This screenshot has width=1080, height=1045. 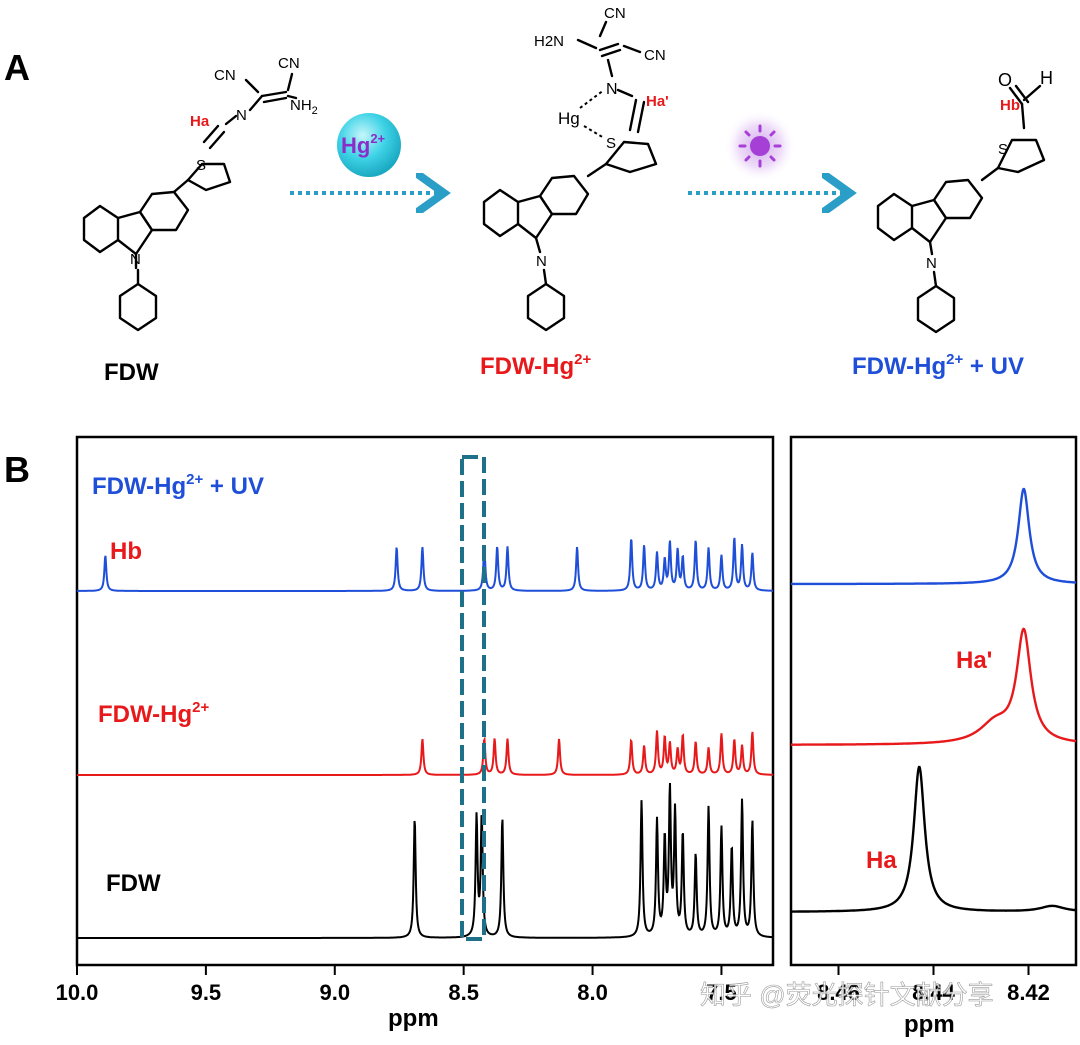 I want to click on fdw-hg-thiophene-s: S, so click(x=611, y=143).